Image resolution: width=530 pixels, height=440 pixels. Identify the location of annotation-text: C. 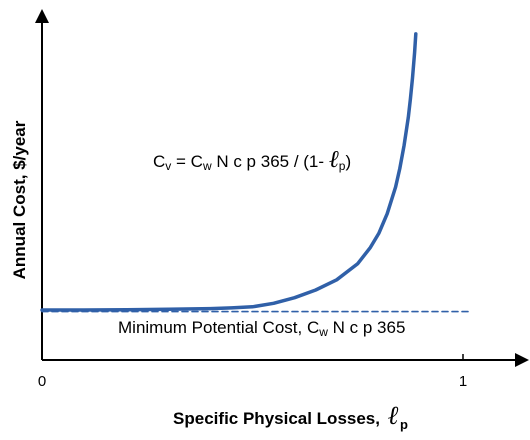
(159, 161).